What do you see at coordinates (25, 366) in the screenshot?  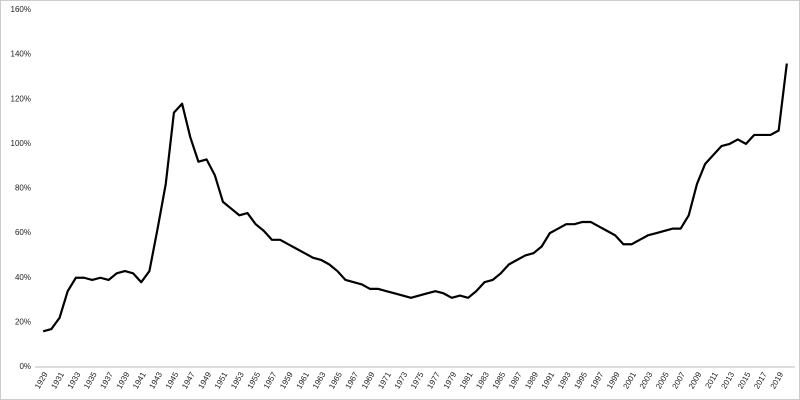 I see `y-tick-label: 0%` at bounding box center [25, 366].